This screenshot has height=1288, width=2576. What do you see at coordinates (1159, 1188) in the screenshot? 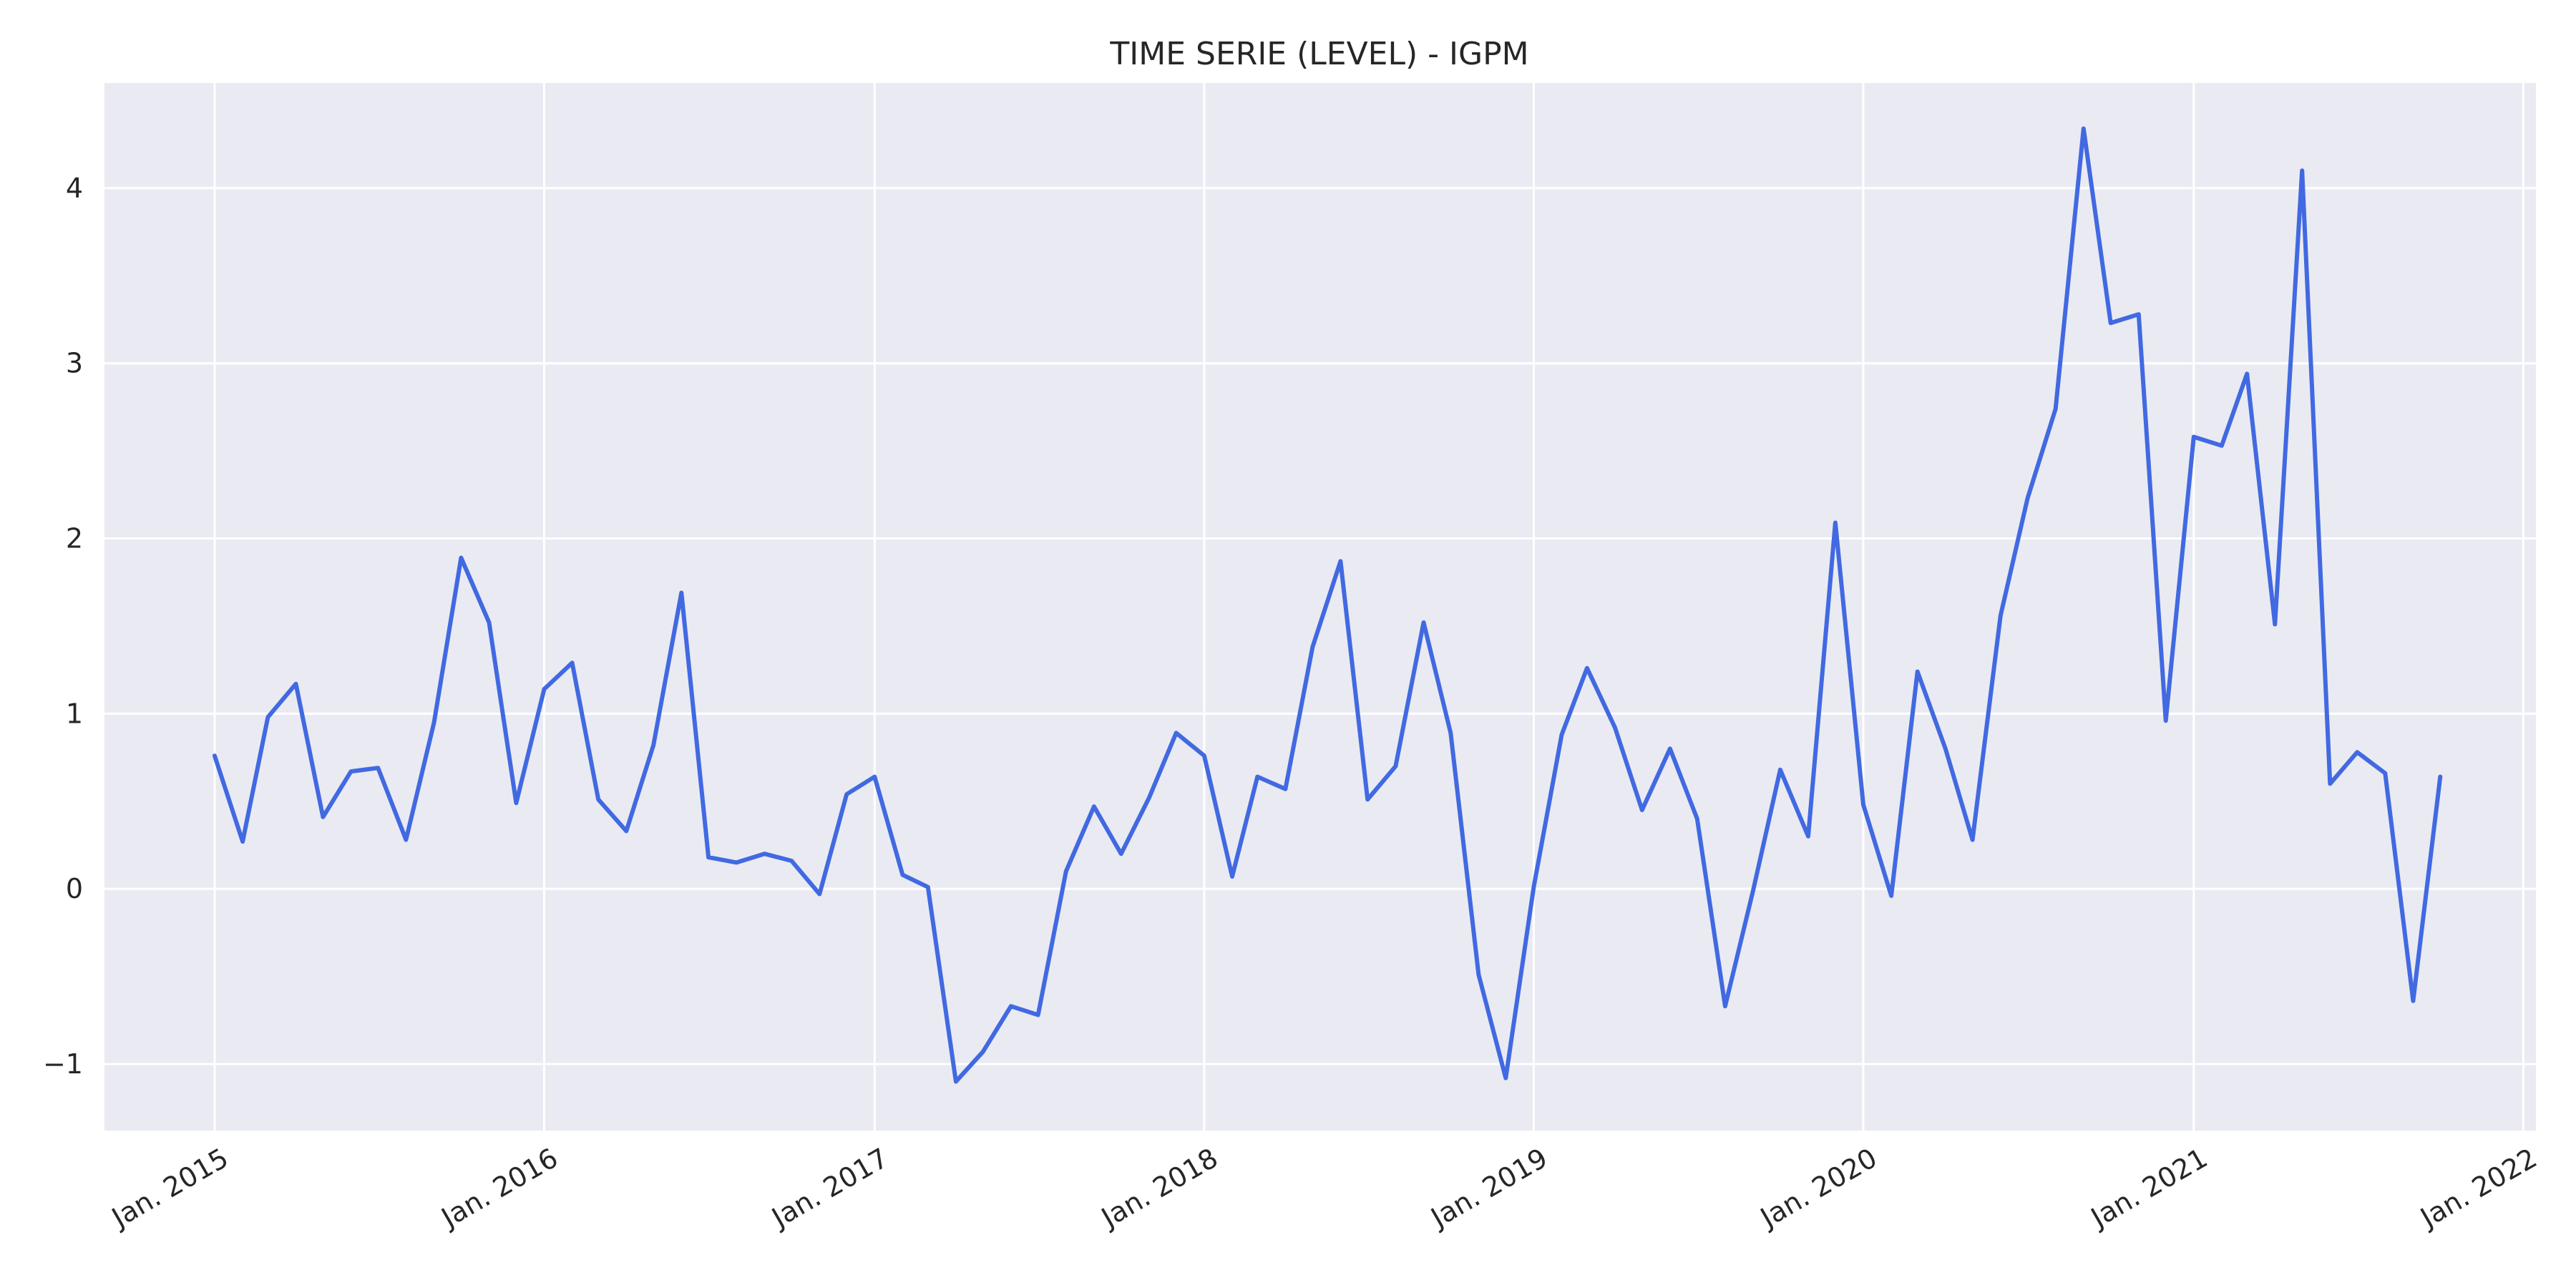
I see `x-tick-label: Jan. 2018` at bounding box center [1159, 1188].